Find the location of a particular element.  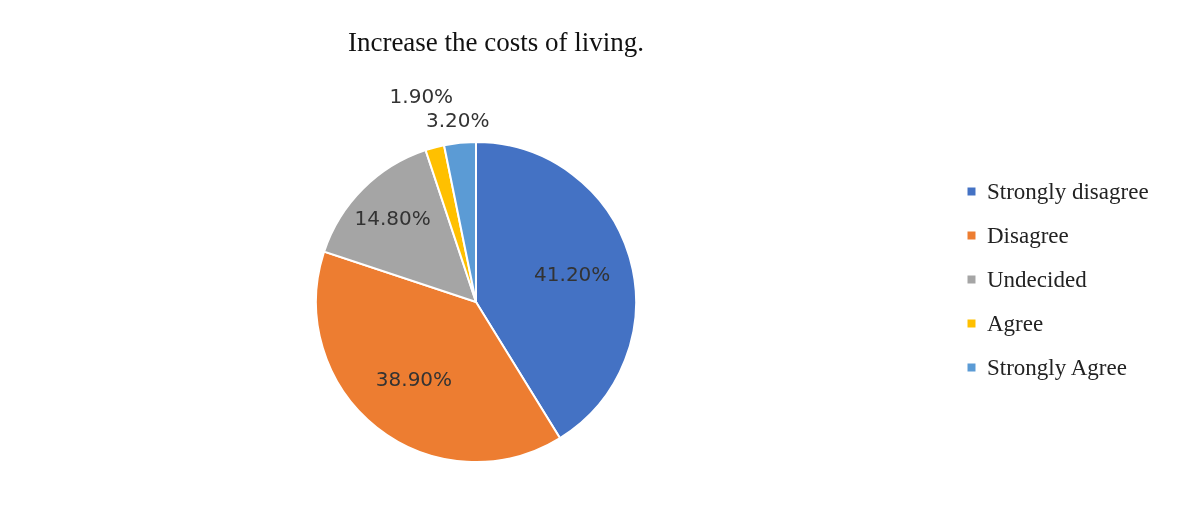

chart-title: Increase the costs of living. is located at coordinates (496, 42).